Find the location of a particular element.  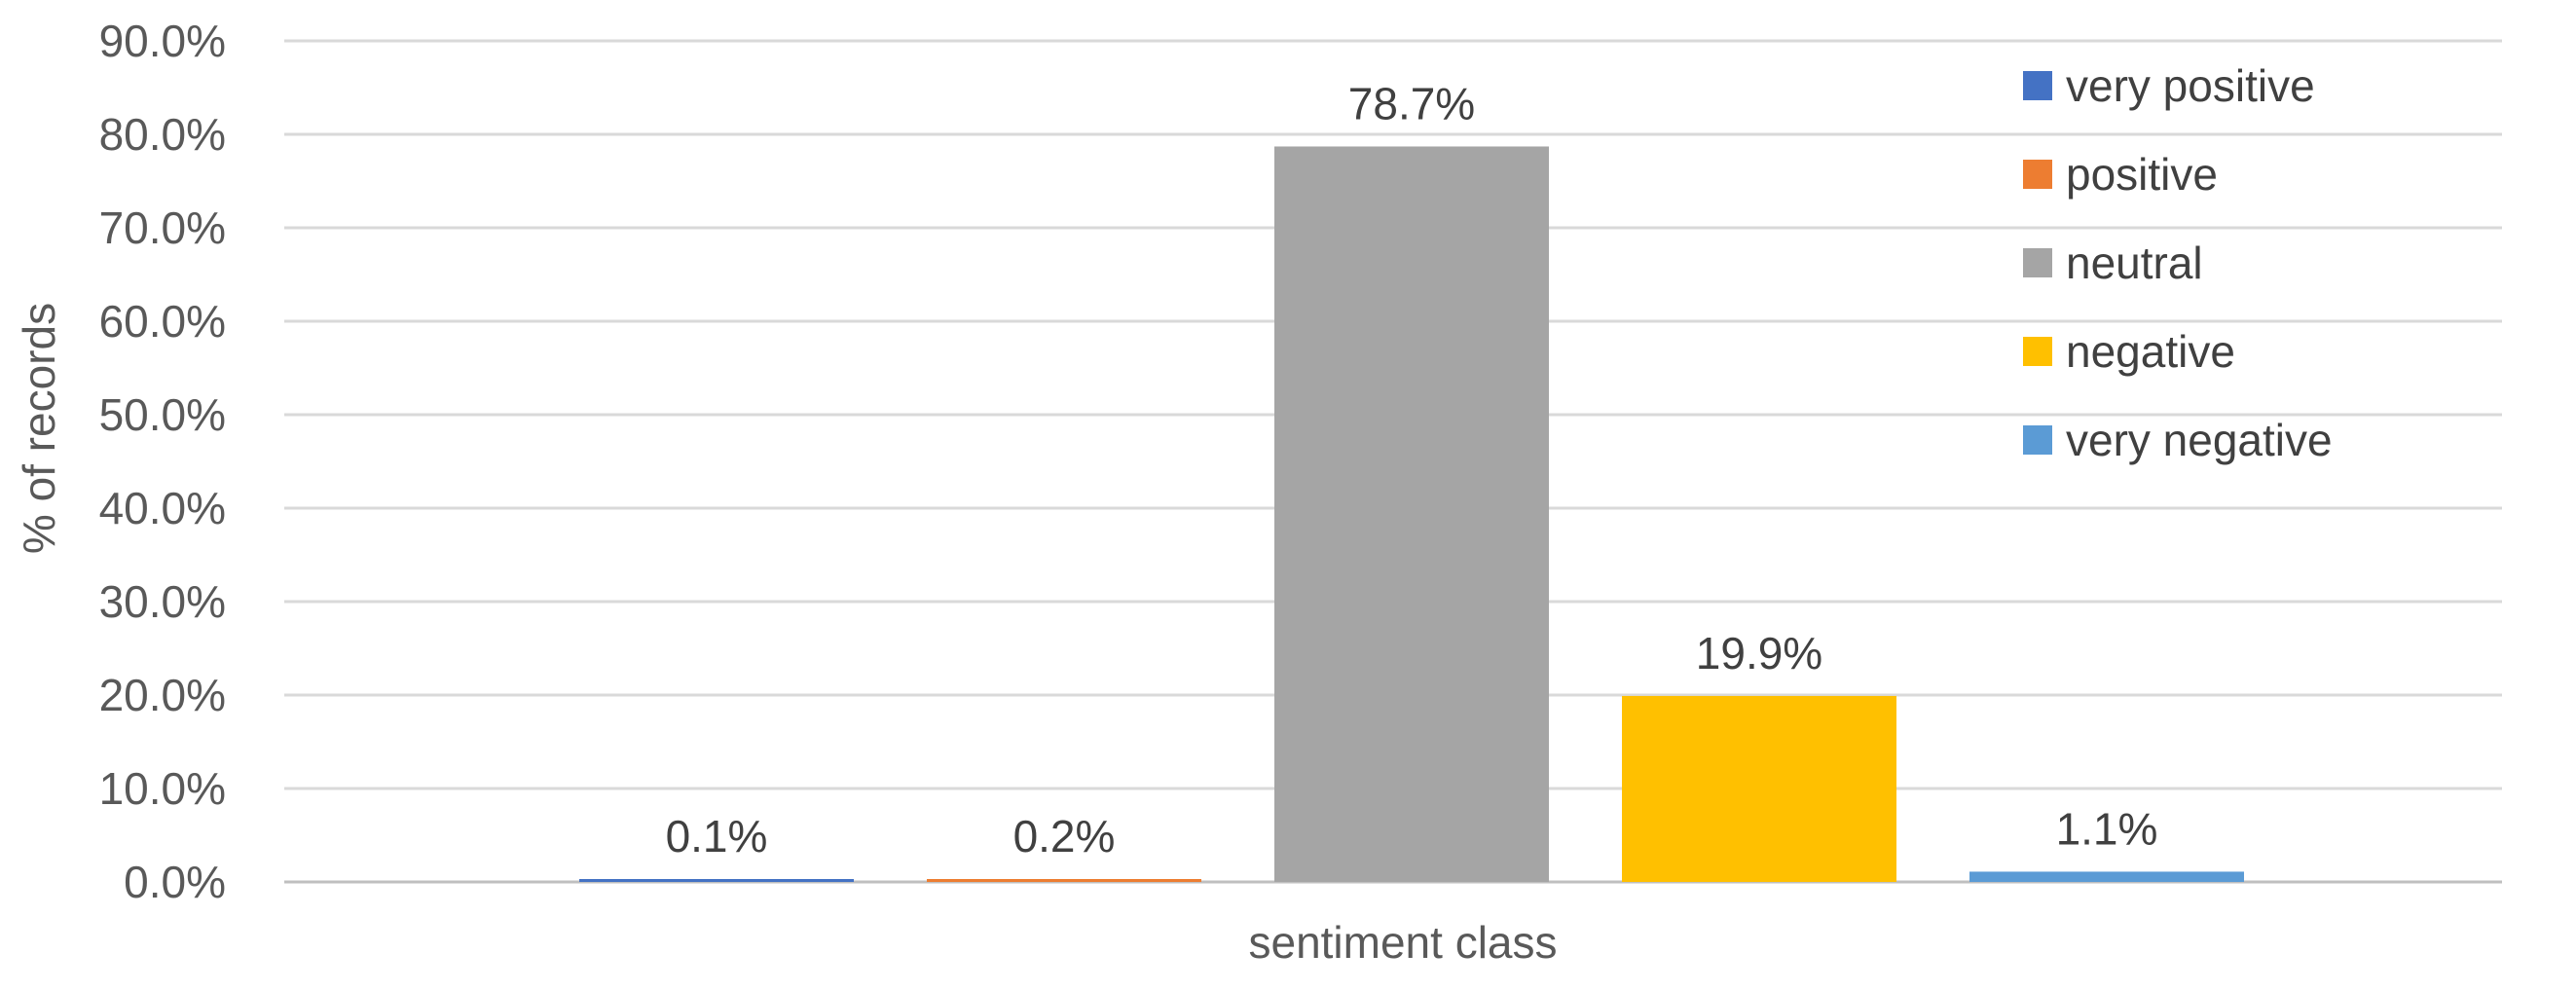

bar-neutral is located at coordinates (1411, 515).